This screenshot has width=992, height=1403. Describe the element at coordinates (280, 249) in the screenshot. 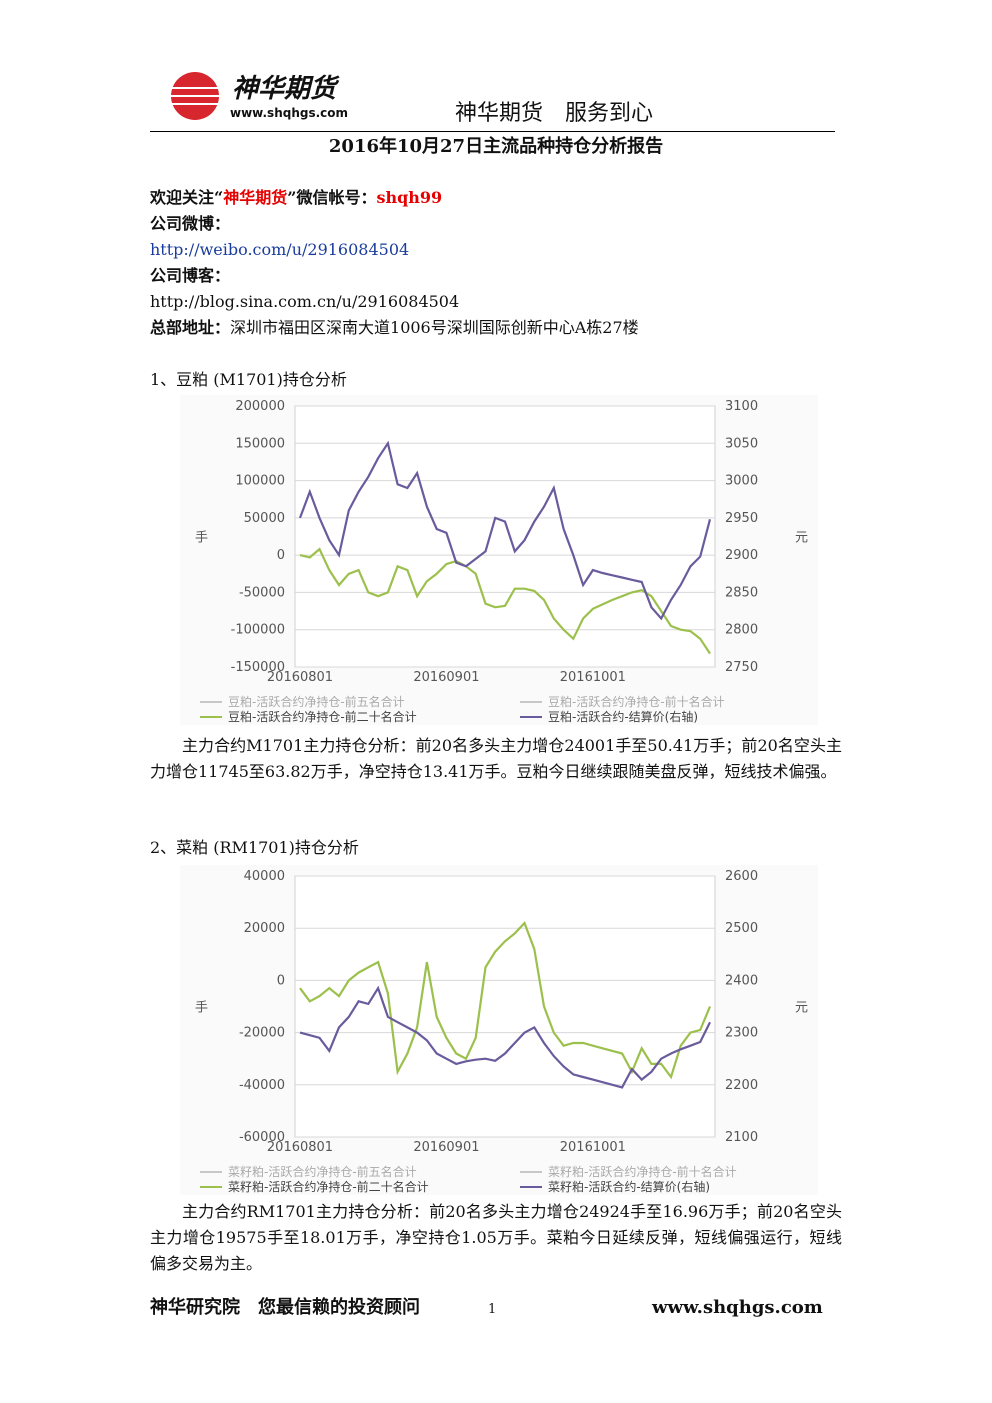

I see `weibo-link: http://weibo.com/u/2916084504` at that location.